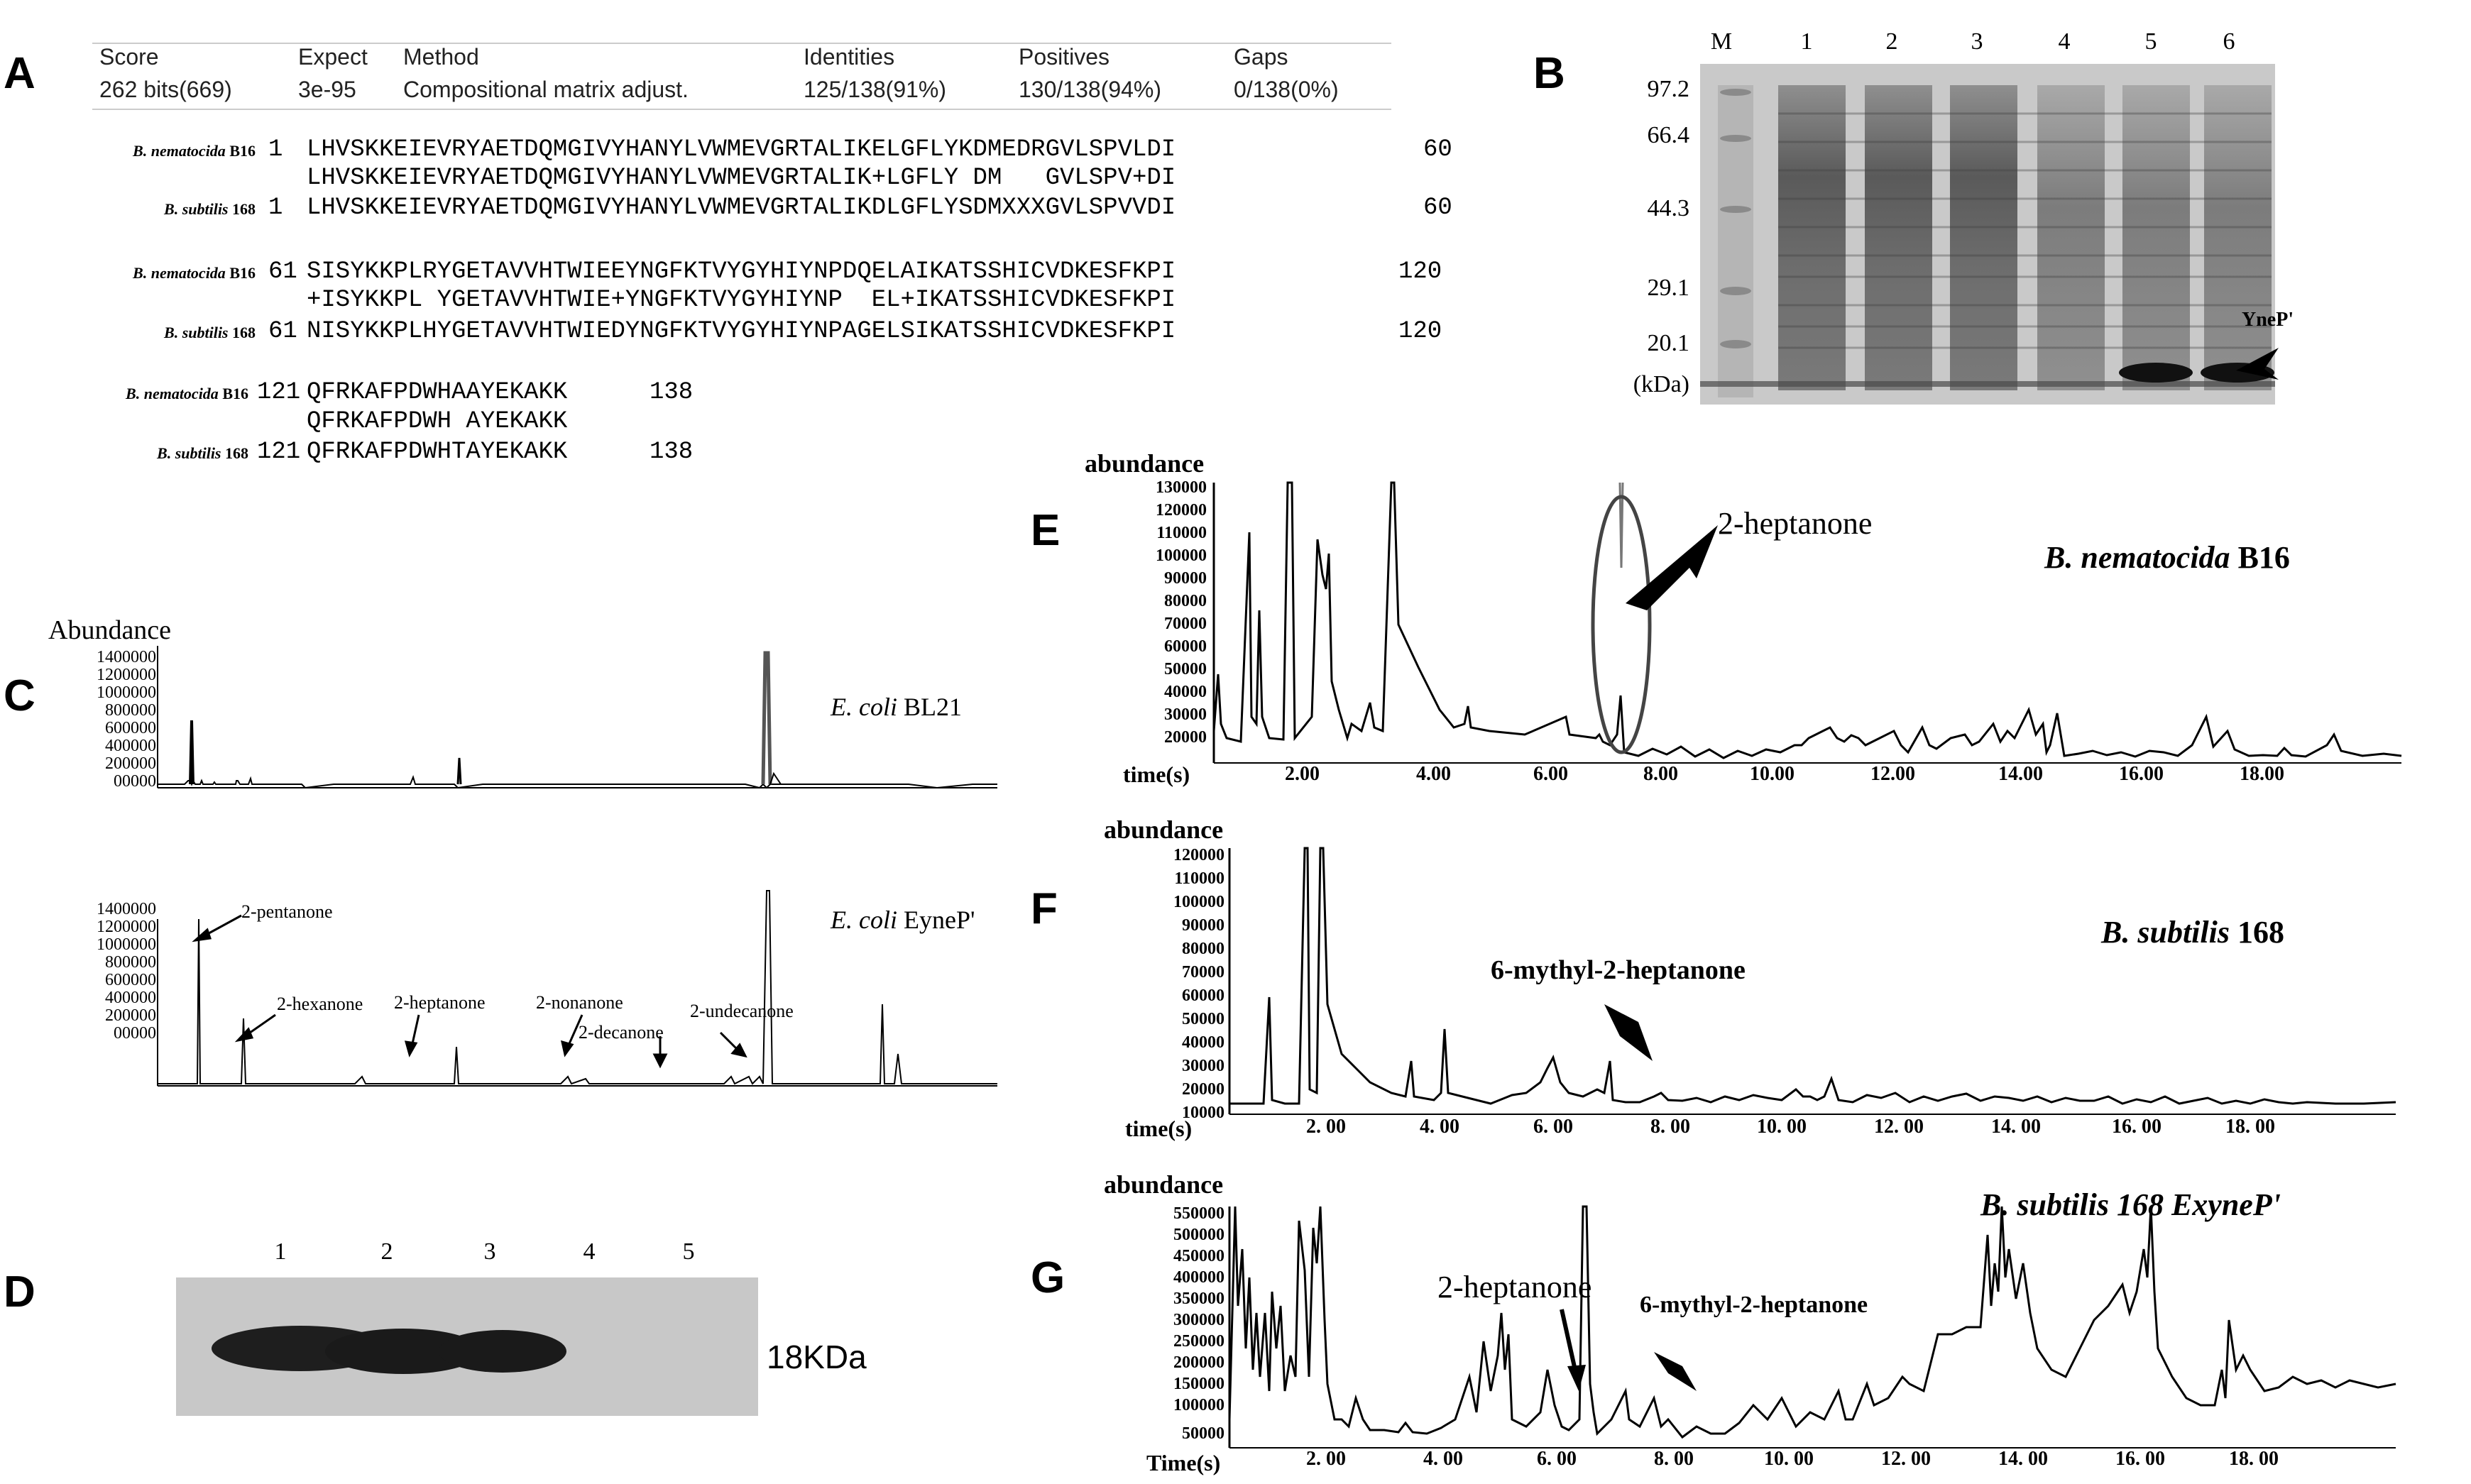 This screenshot has height=1484, width=2471. What do you see at coordinates (1812, 981) in the screenshot?
I see `f-trace` at bounding box center [1812, 981].